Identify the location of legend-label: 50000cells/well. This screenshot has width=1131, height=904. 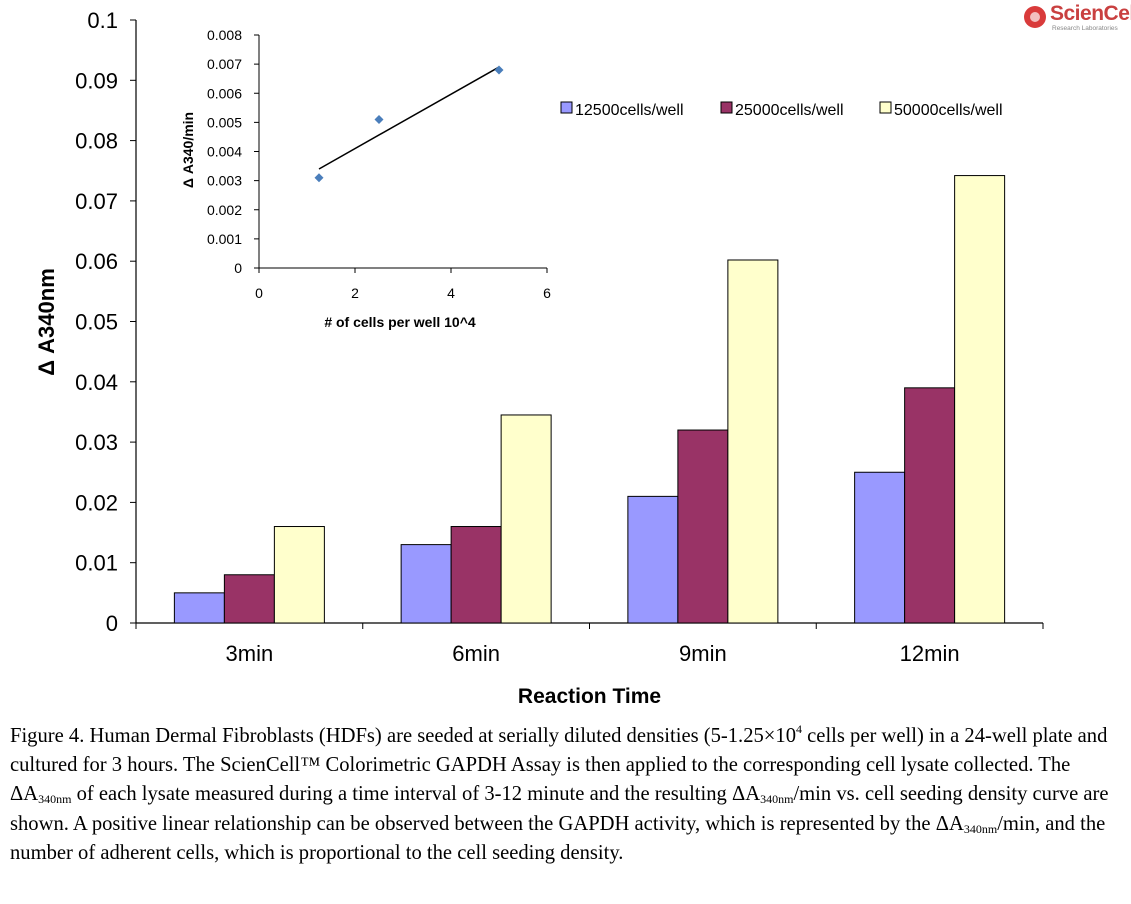
(948, 110).